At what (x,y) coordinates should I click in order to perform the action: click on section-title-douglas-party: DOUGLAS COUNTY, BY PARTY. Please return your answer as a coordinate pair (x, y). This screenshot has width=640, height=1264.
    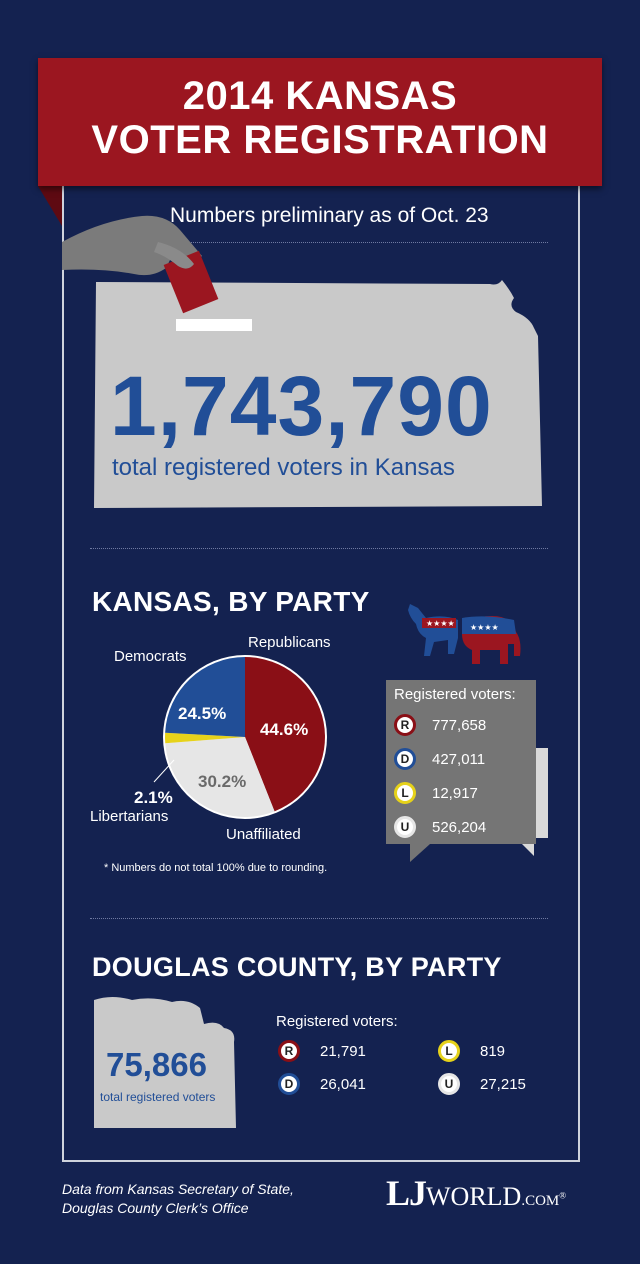
    Looking at the image, I should click on (297, 967).